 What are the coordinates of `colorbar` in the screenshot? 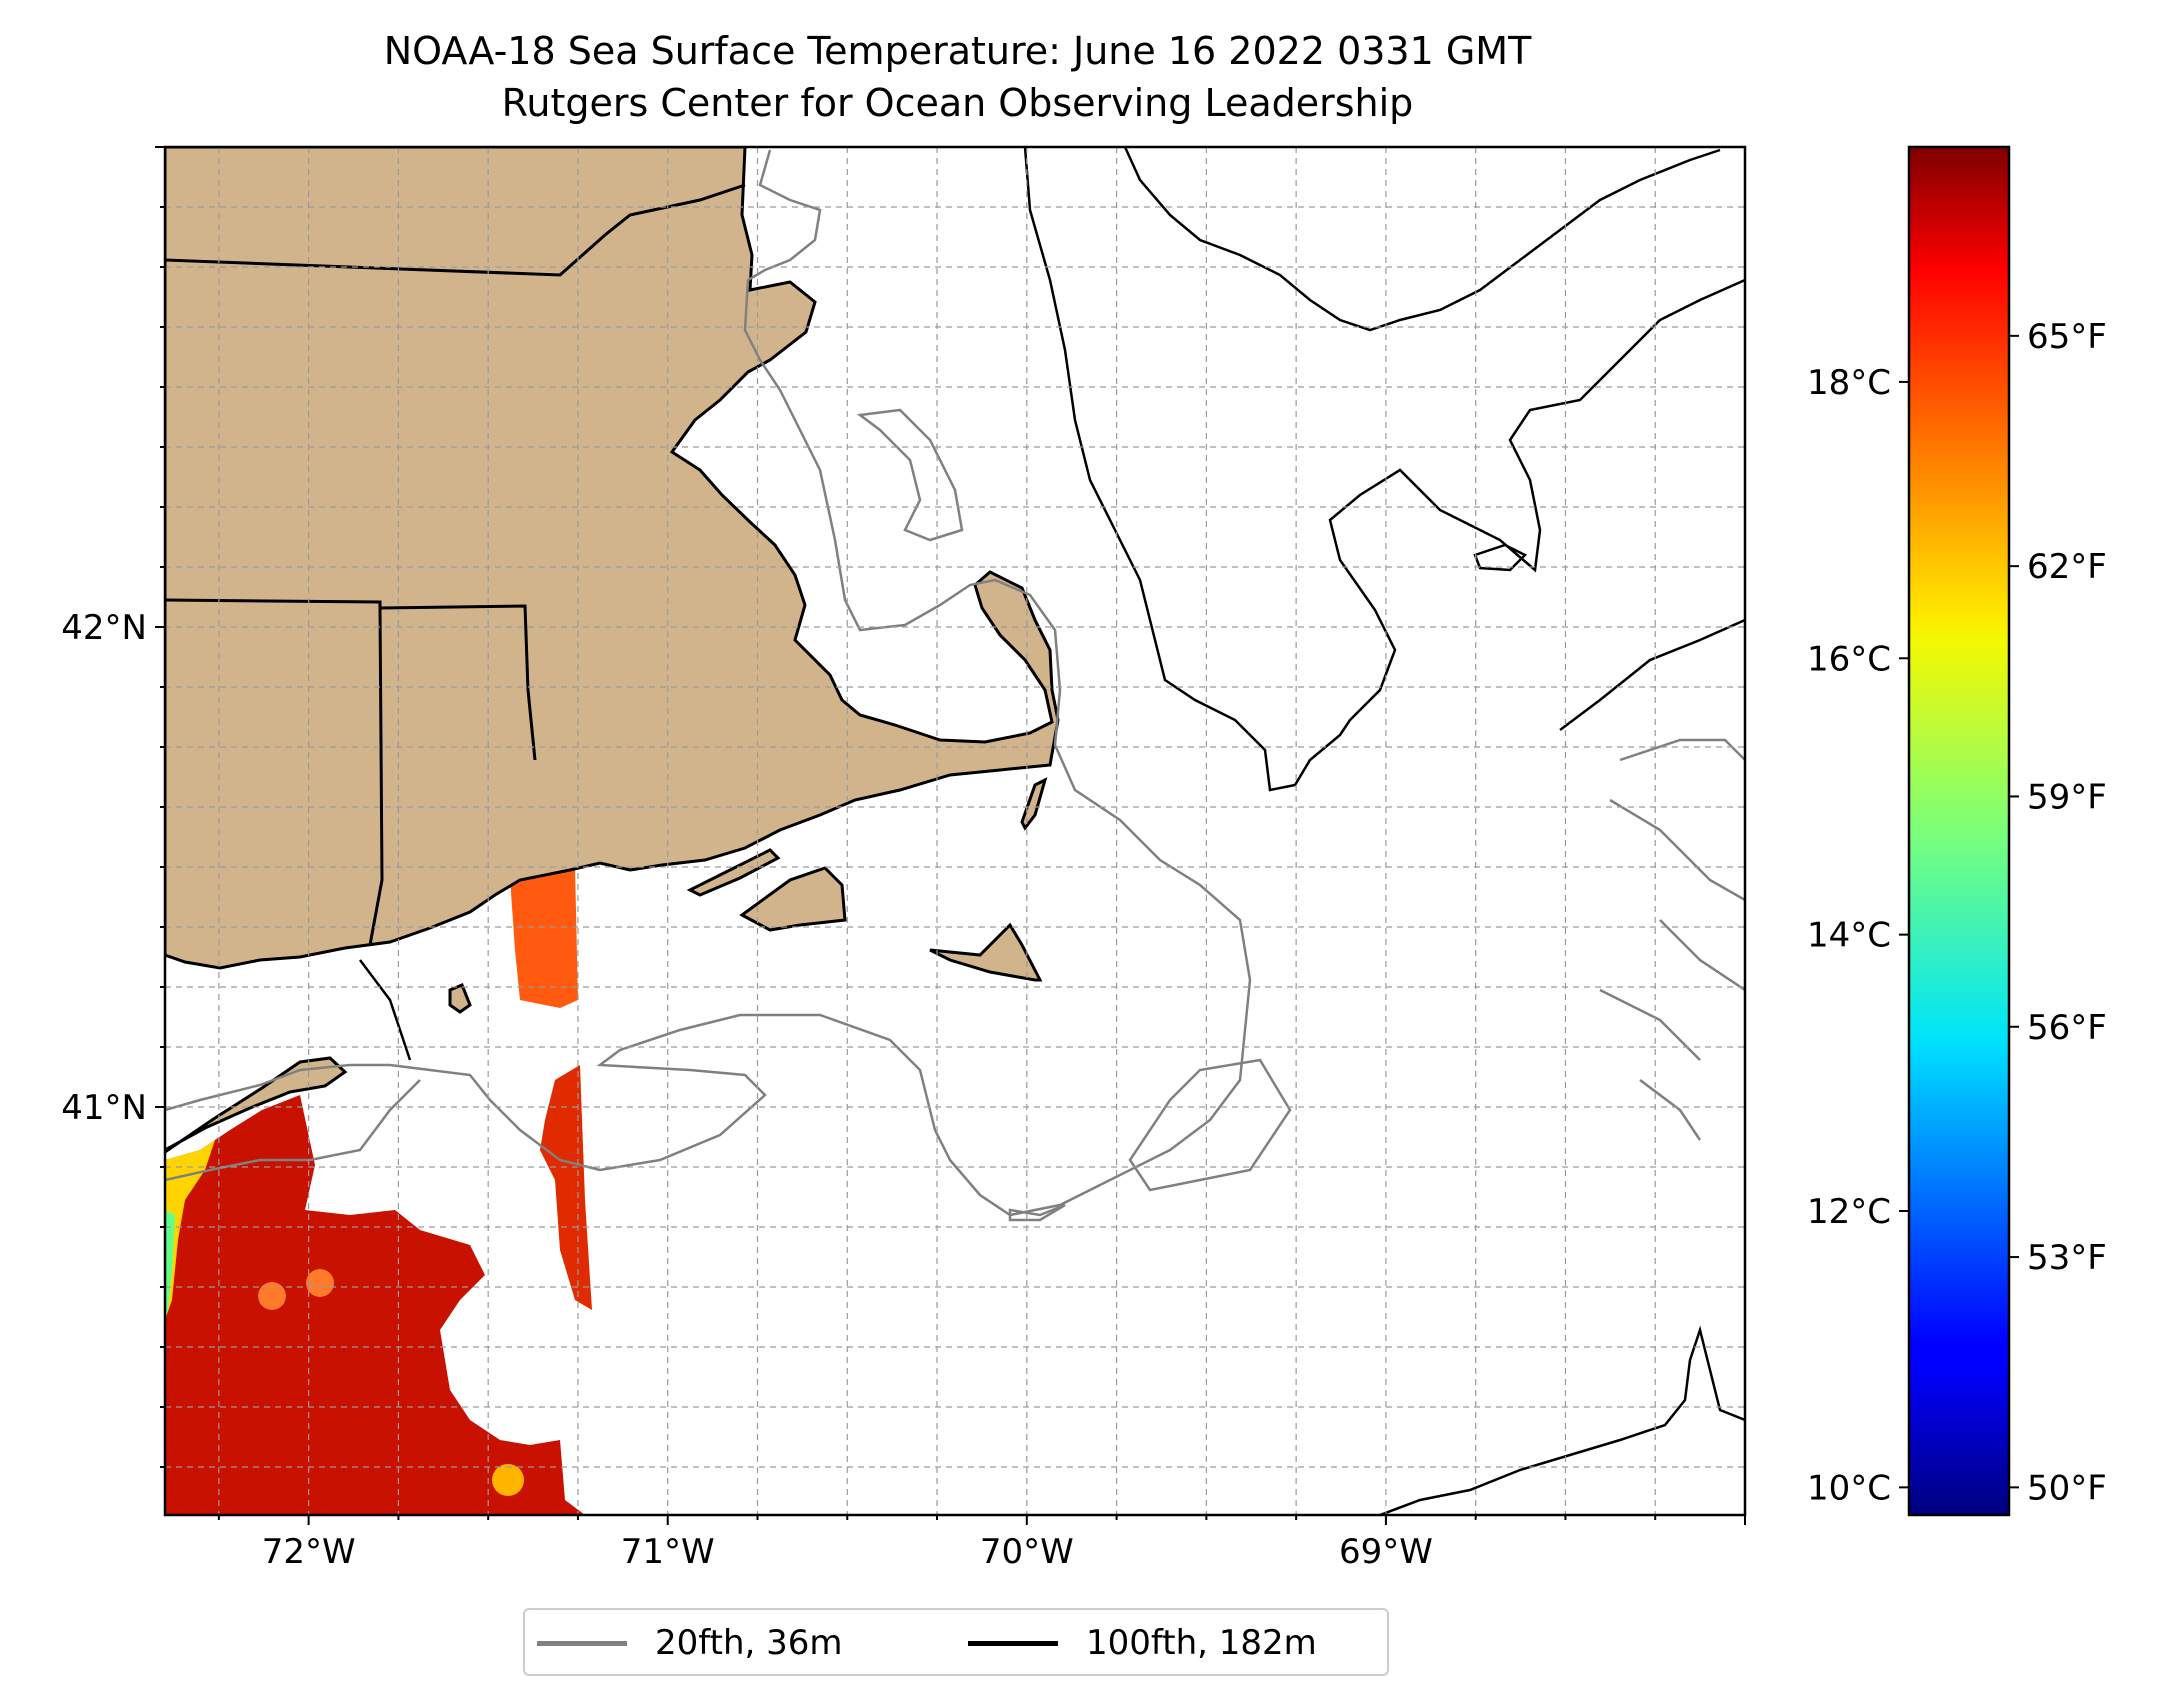 It's located at (1959, 831).